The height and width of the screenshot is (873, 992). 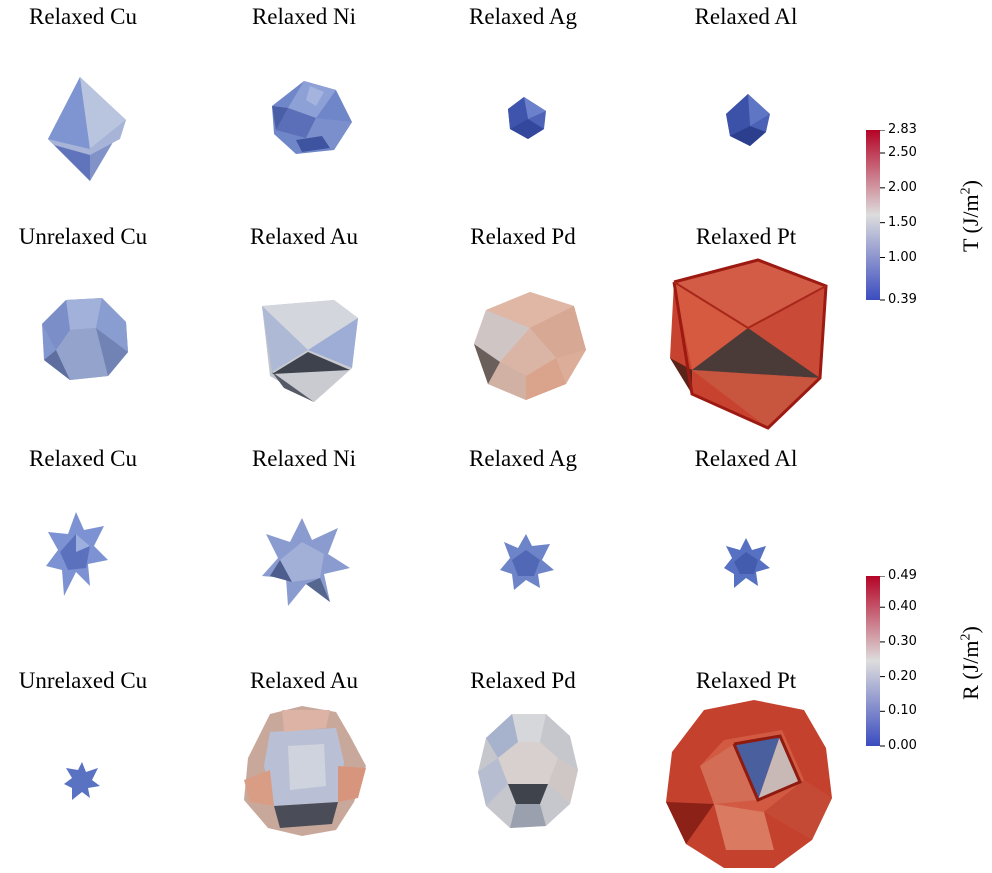 What do you see at coordinates (77, 554) in the screenshot?
I see `shape-relaxed-cu-r` at bounding box center [77, 554].